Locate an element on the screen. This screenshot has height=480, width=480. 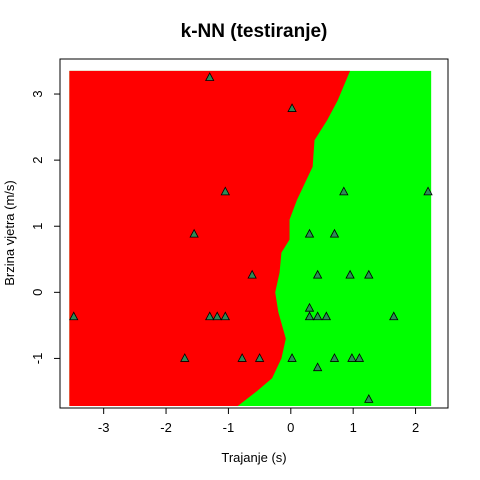
x-tick-label: -2 is located at coordinates (166, 427).